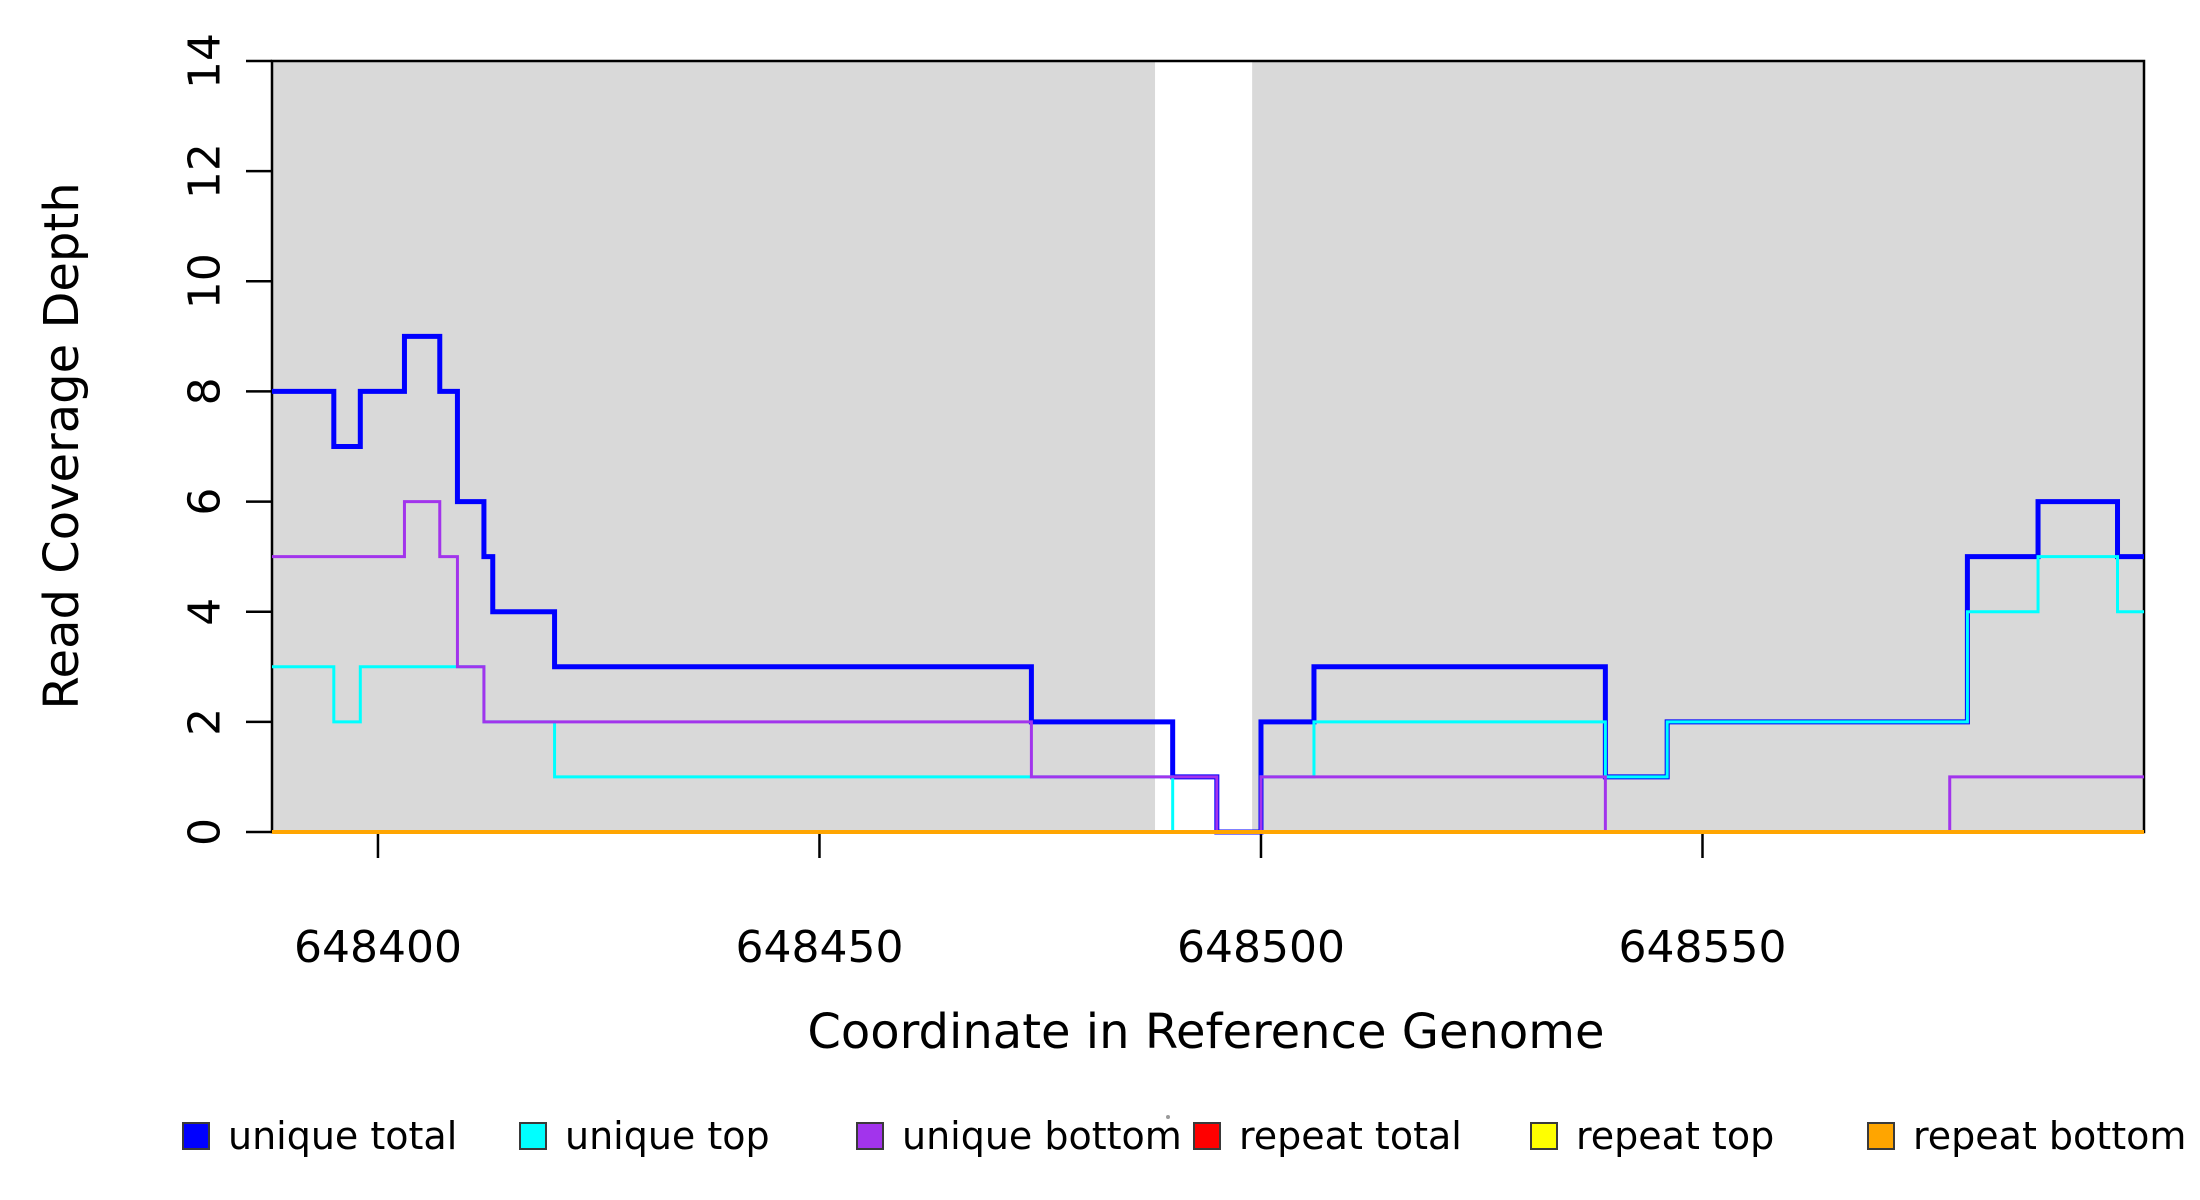  I want to click on y-tick-label-6: 6, so click(205, 502).